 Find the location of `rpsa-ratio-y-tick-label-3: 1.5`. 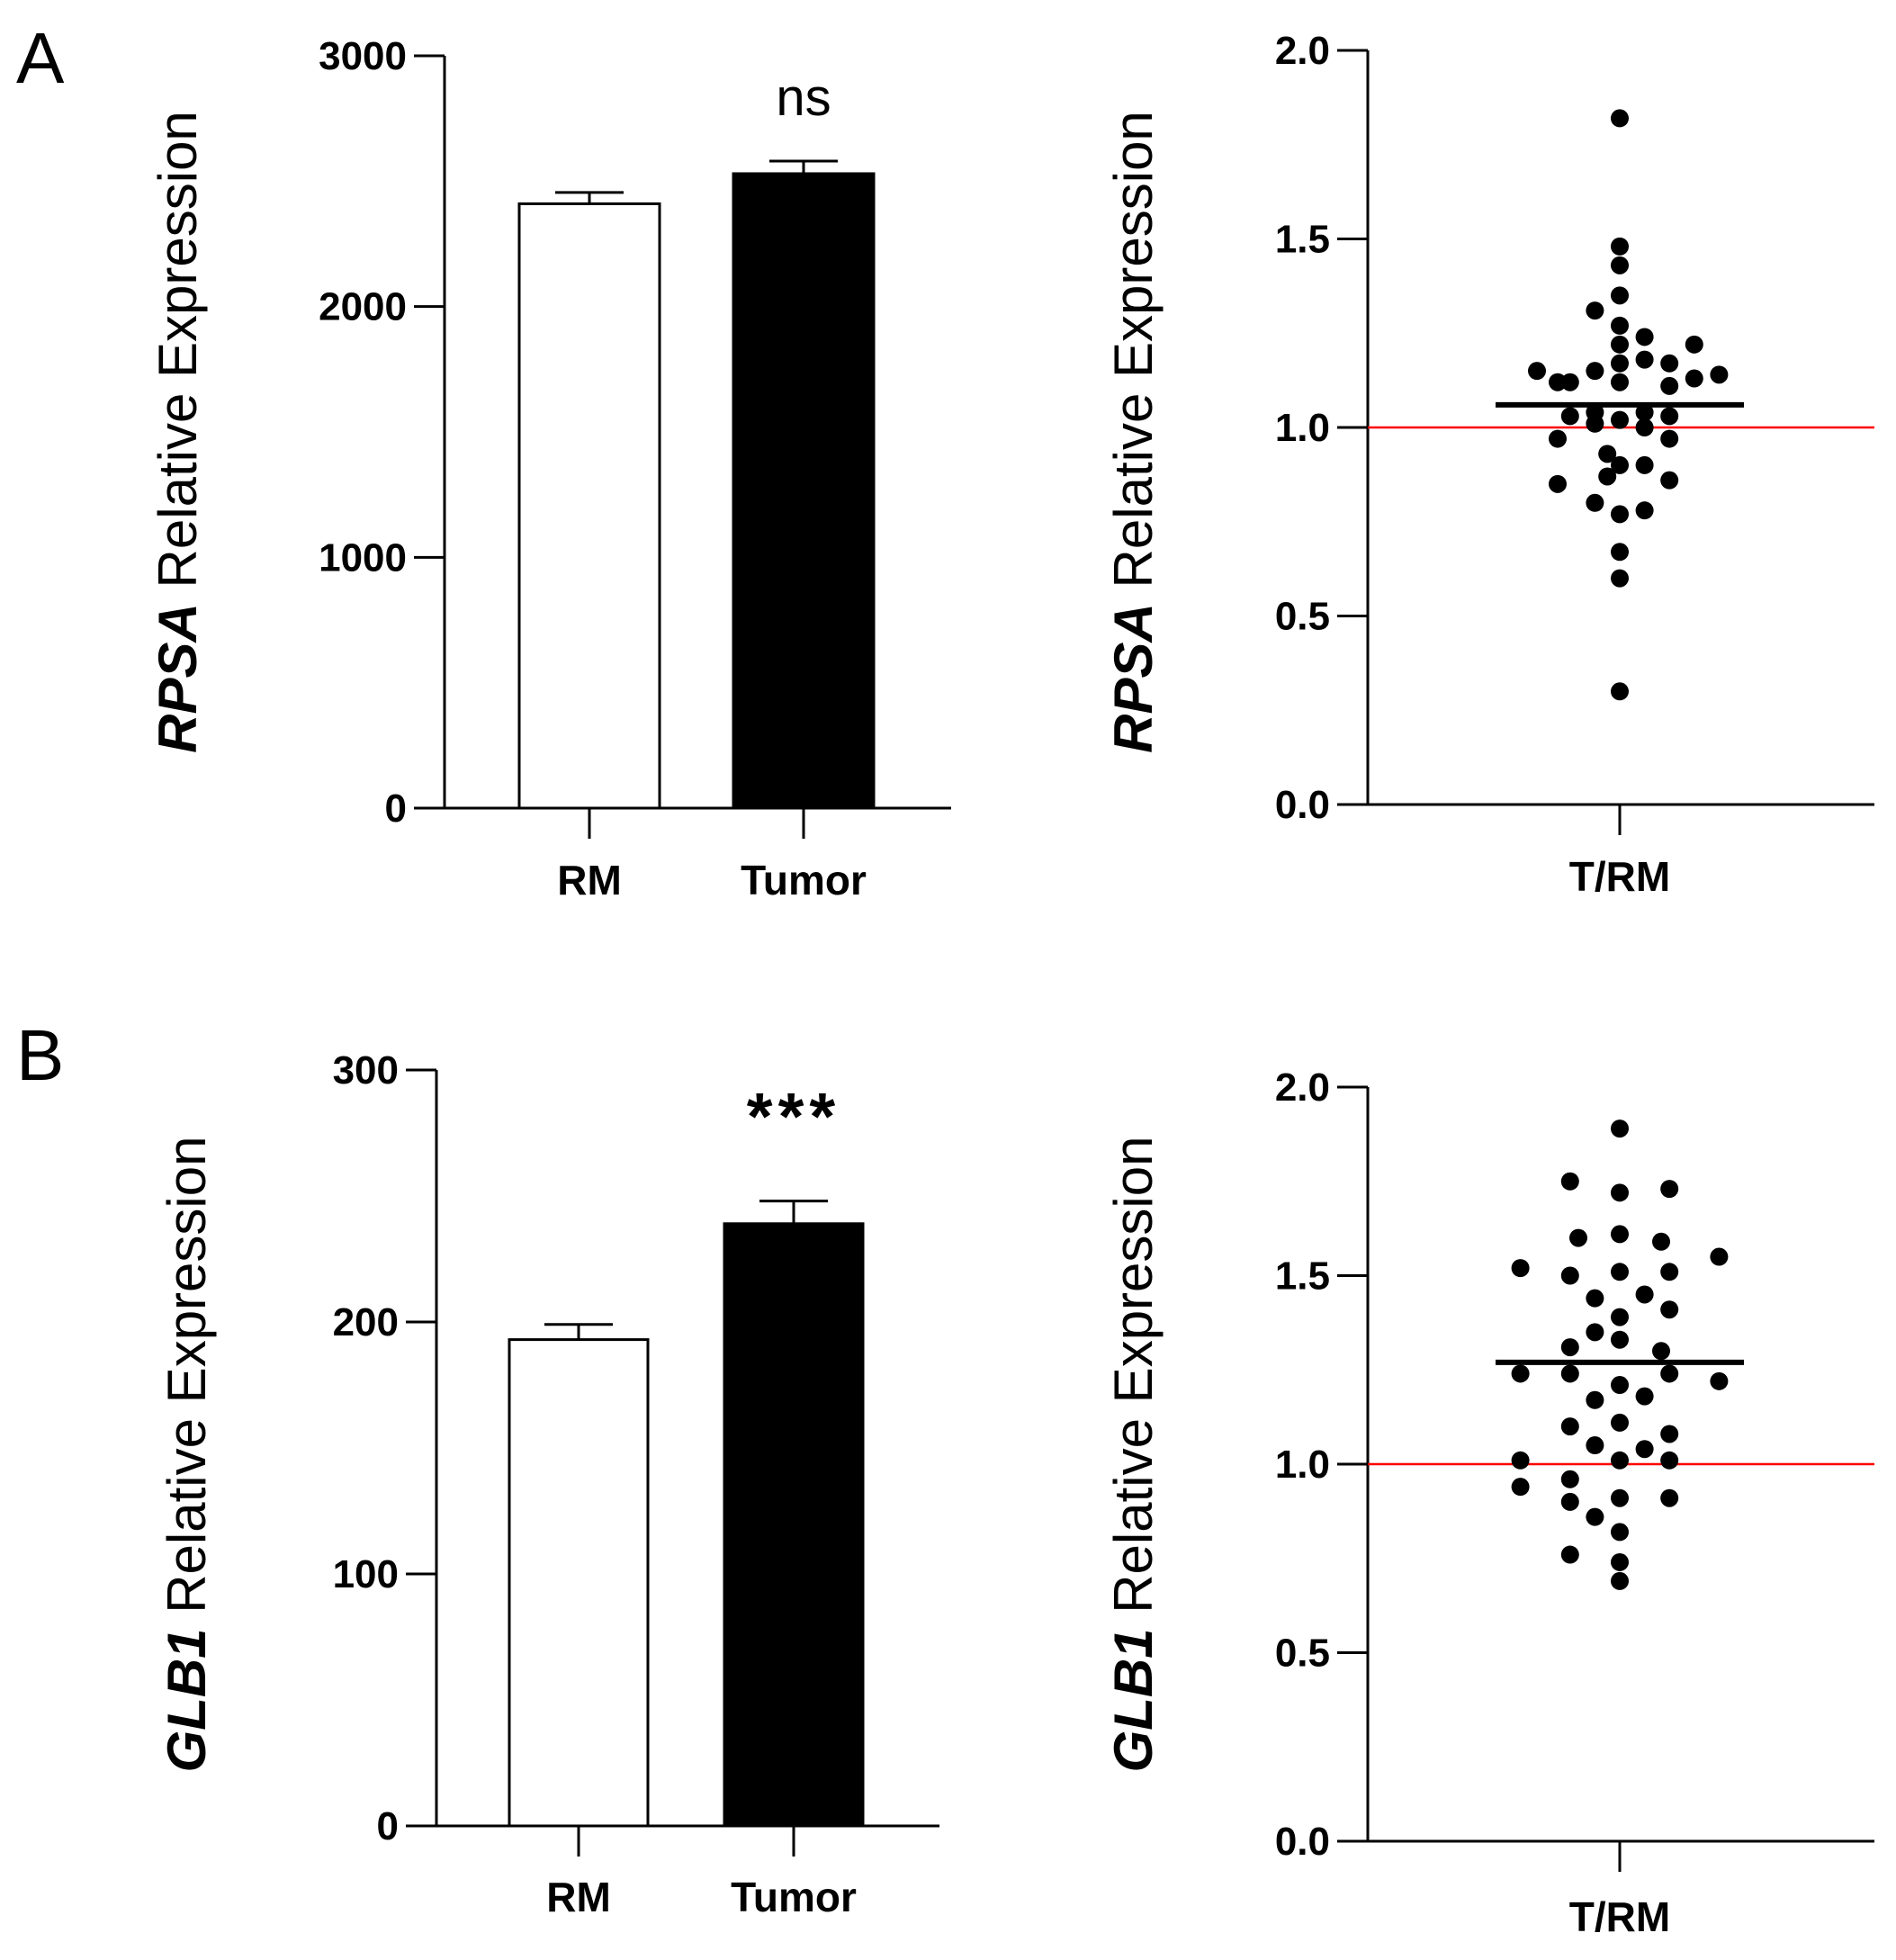

rpsa-ratio-y-tick-label-3: 1.5 is located at coordinates (1302, 240).